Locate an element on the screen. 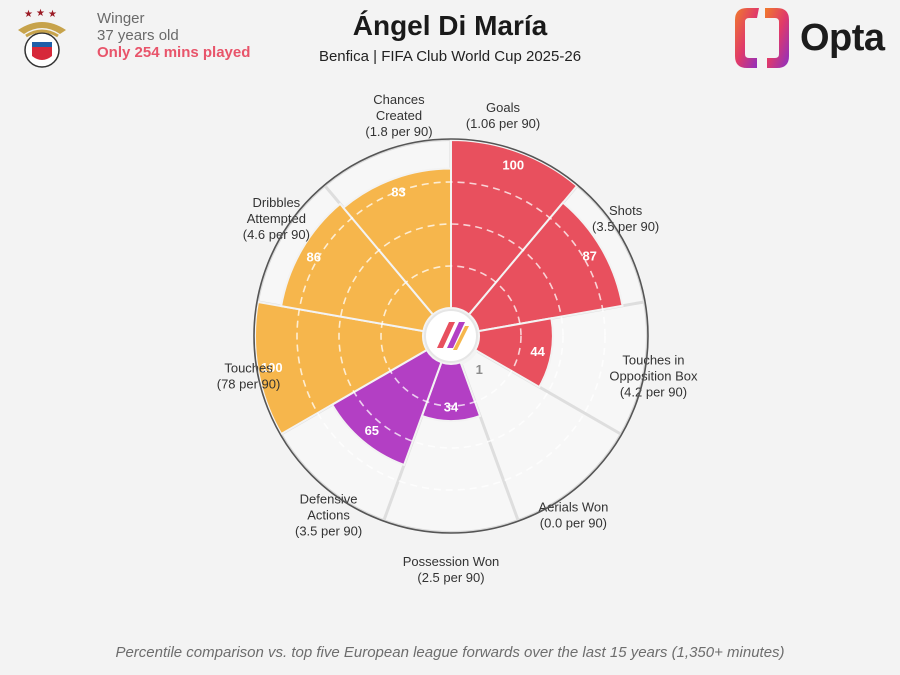  hub-circle is located at coordinates (451, 336).